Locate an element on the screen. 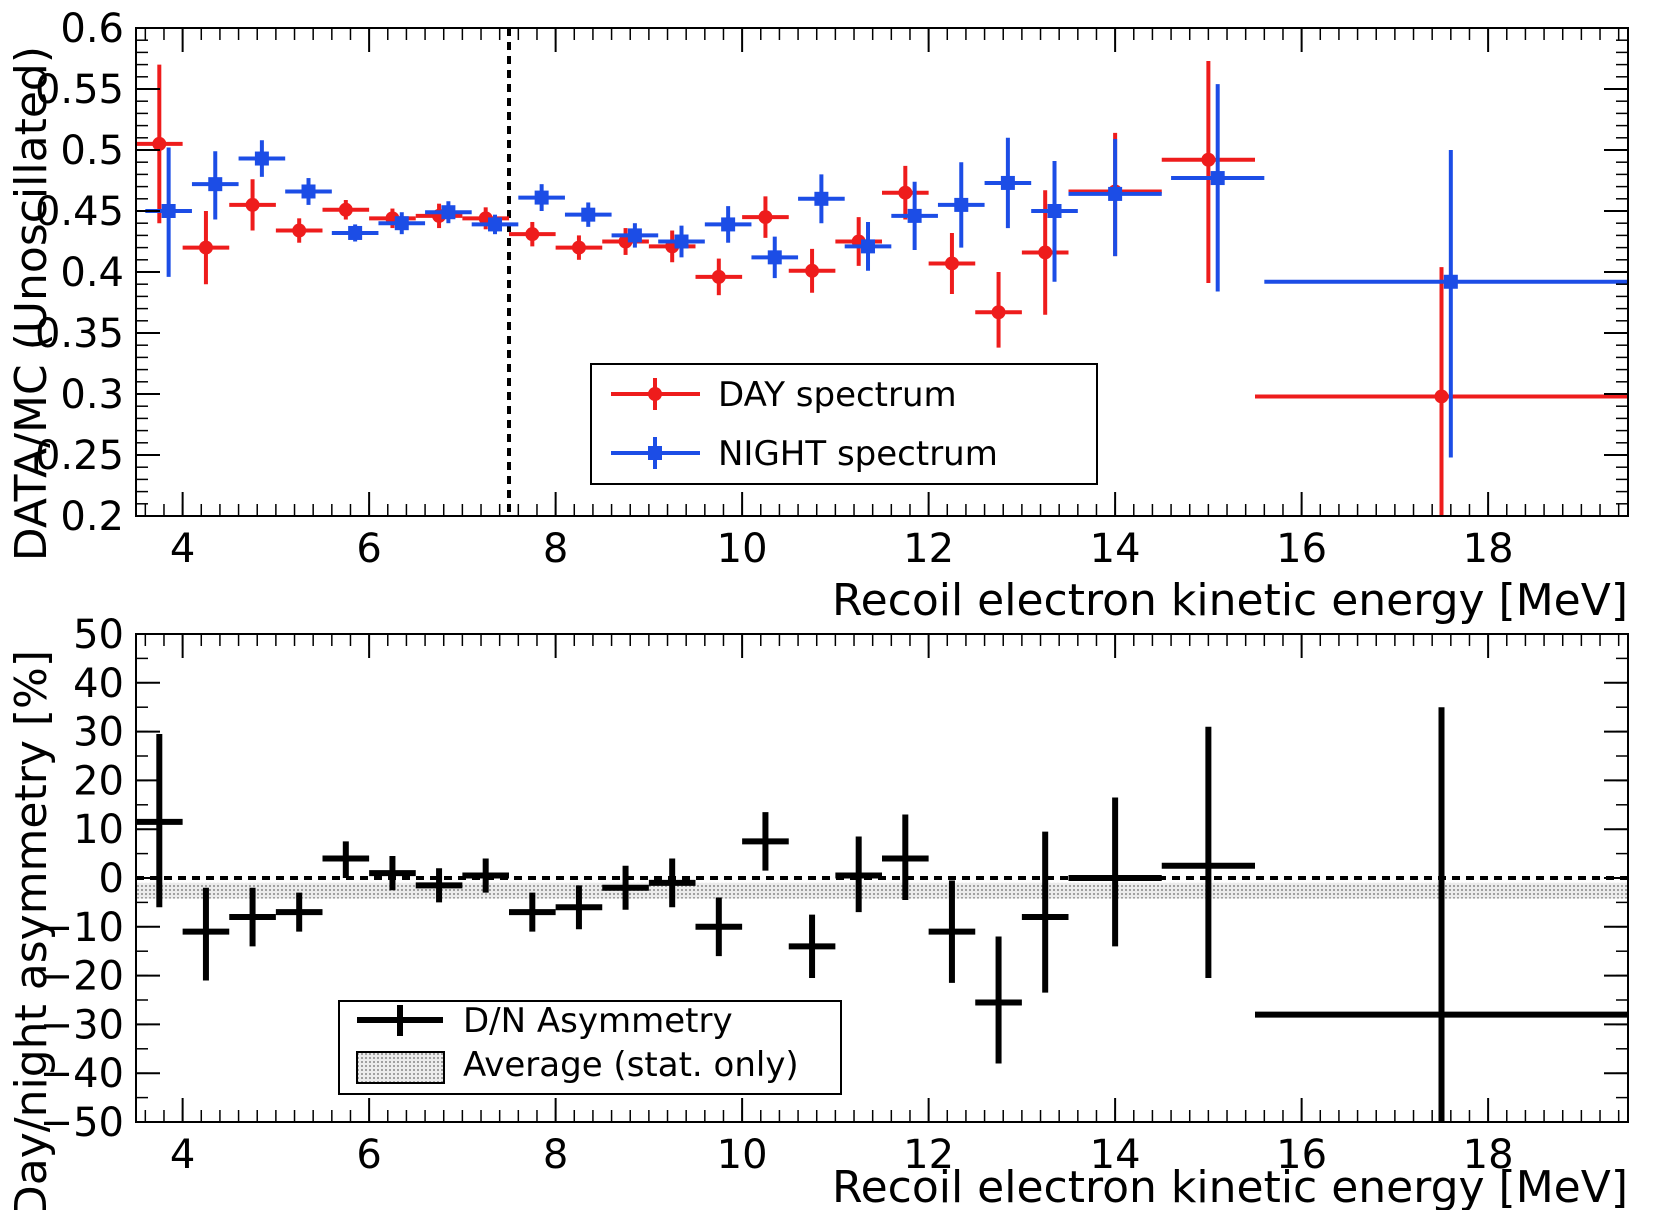 The image size is (1662, 1210). y-tick-label: 0.6 is located at coordinates (92, 29).